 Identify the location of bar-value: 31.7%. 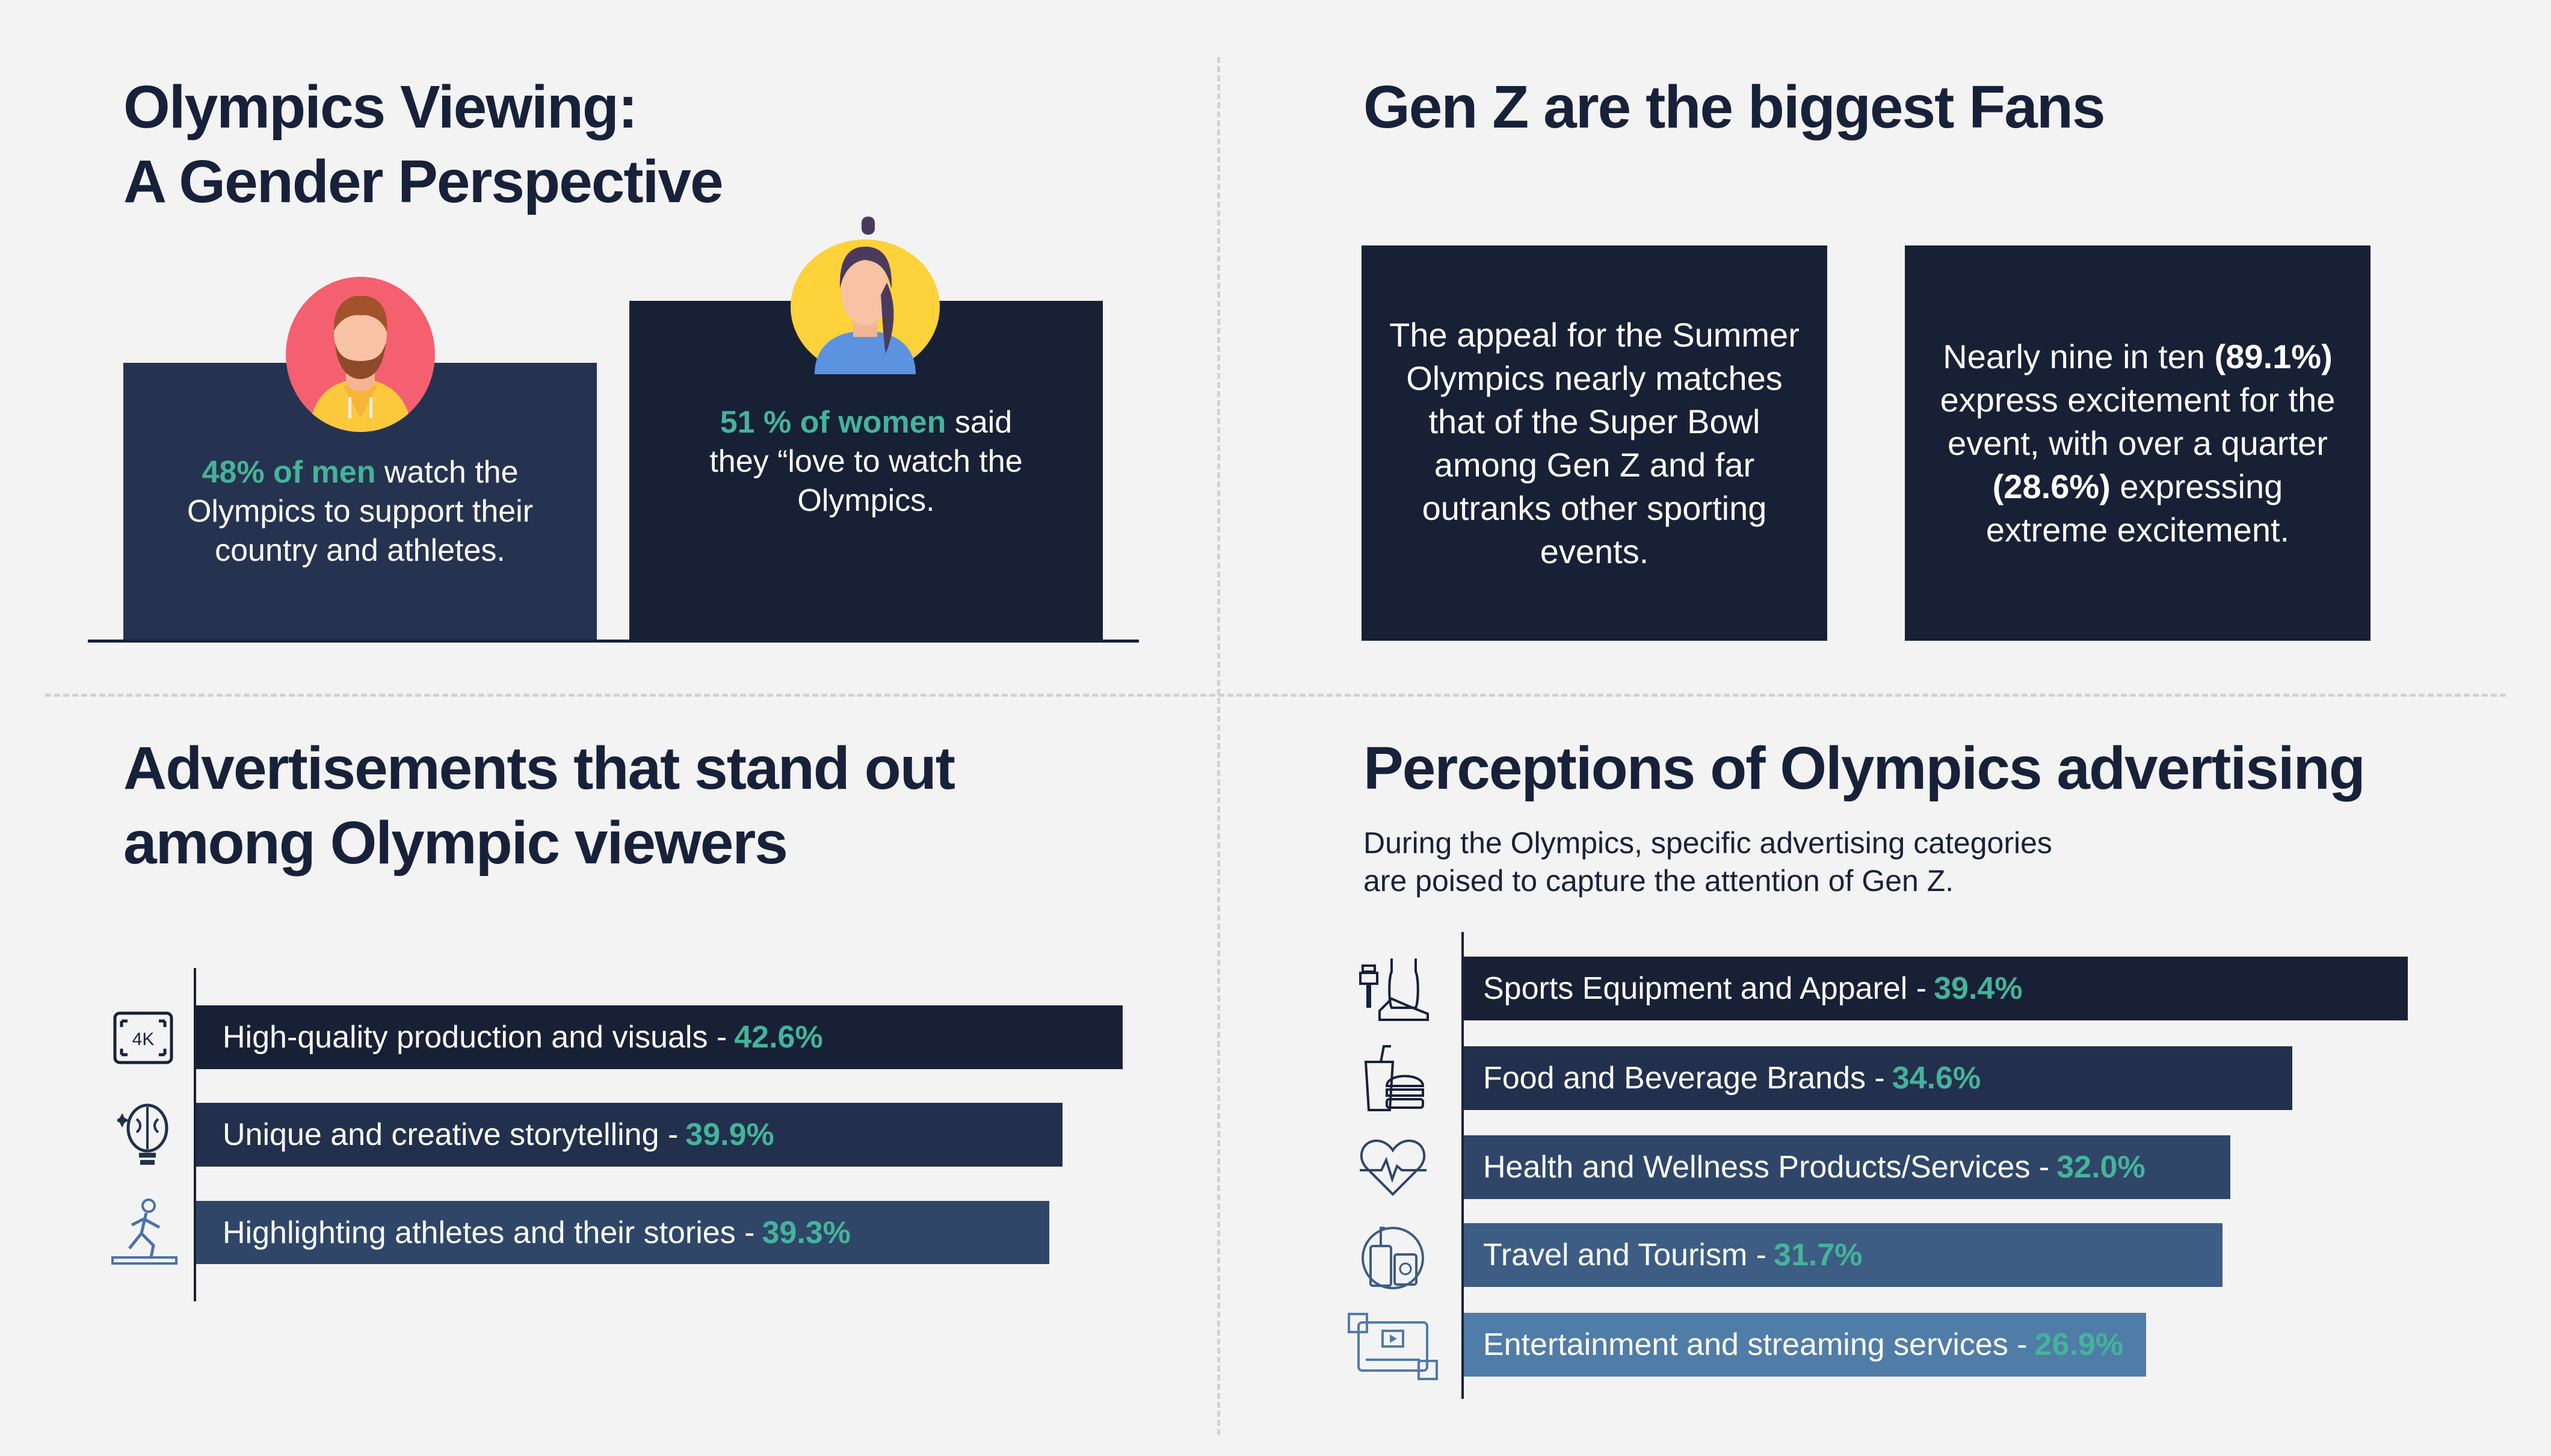
(1818, 1255).